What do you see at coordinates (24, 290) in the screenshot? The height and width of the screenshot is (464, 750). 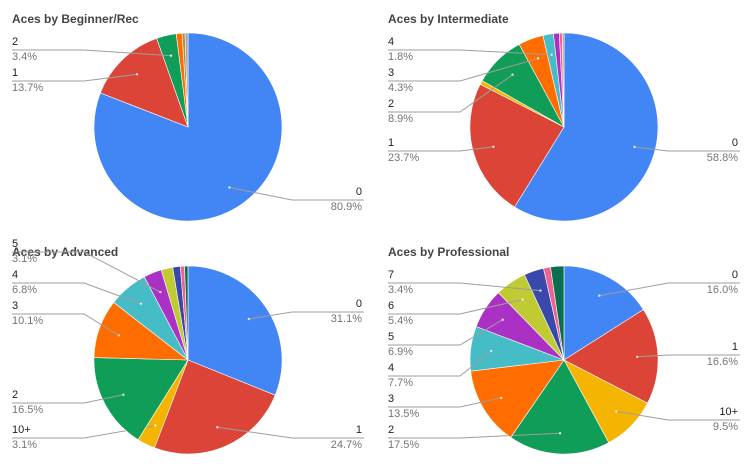 I see `slice-label-percent: 6.8%` at bounding box center [24, 290].